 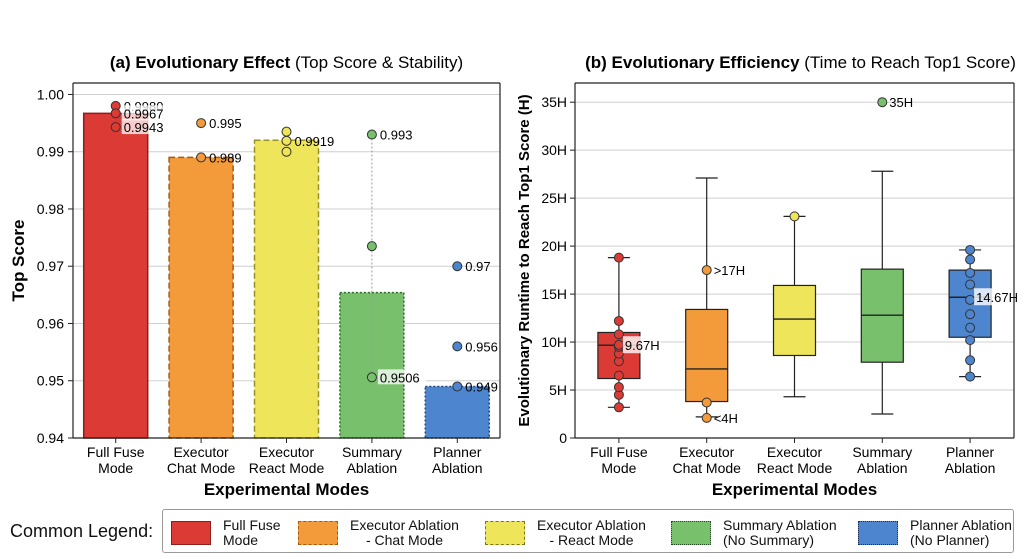 I want to click on point-label-a-4-2: 0.949, so click(x=481, y=386).